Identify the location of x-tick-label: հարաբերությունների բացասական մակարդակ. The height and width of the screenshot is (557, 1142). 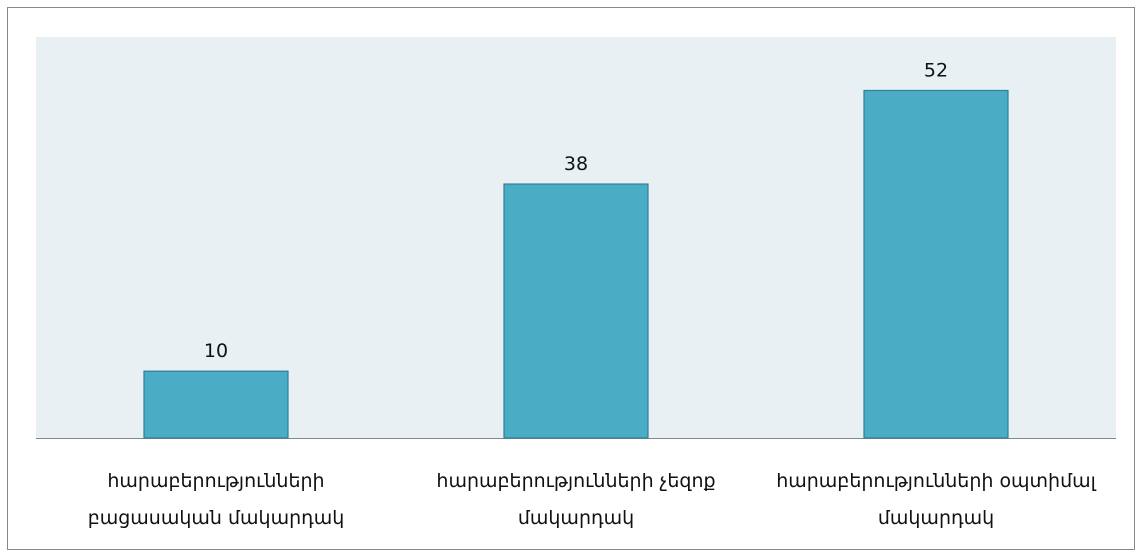
(216, 499).